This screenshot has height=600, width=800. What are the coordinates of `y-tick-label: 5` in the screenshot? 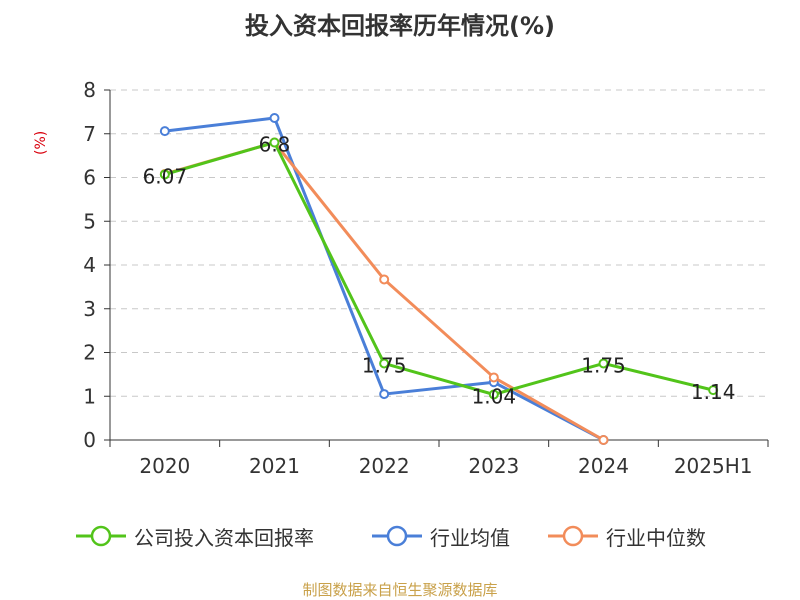 It's located at (89, 221).